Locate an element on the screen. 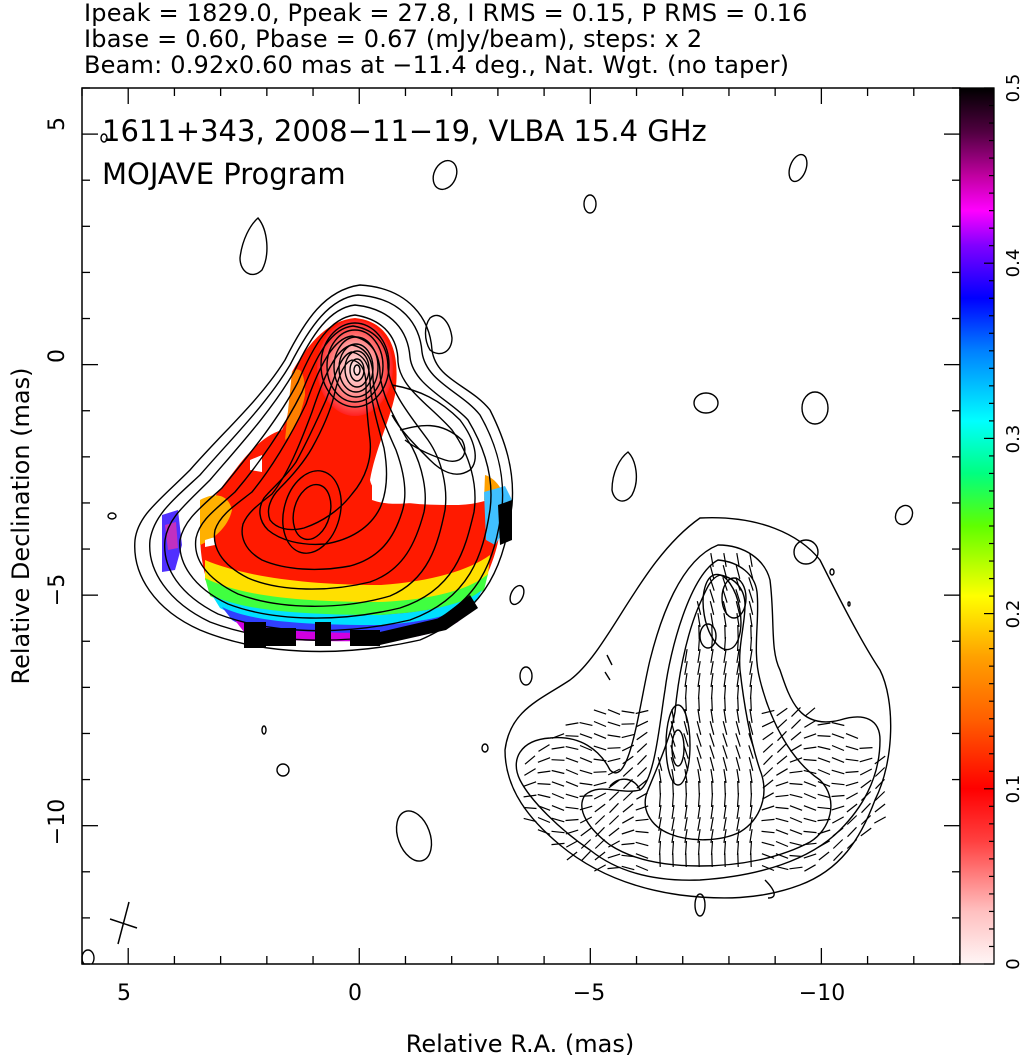  y-axis-title: Relative Declination (mas) is located at coordinates (21, 525).